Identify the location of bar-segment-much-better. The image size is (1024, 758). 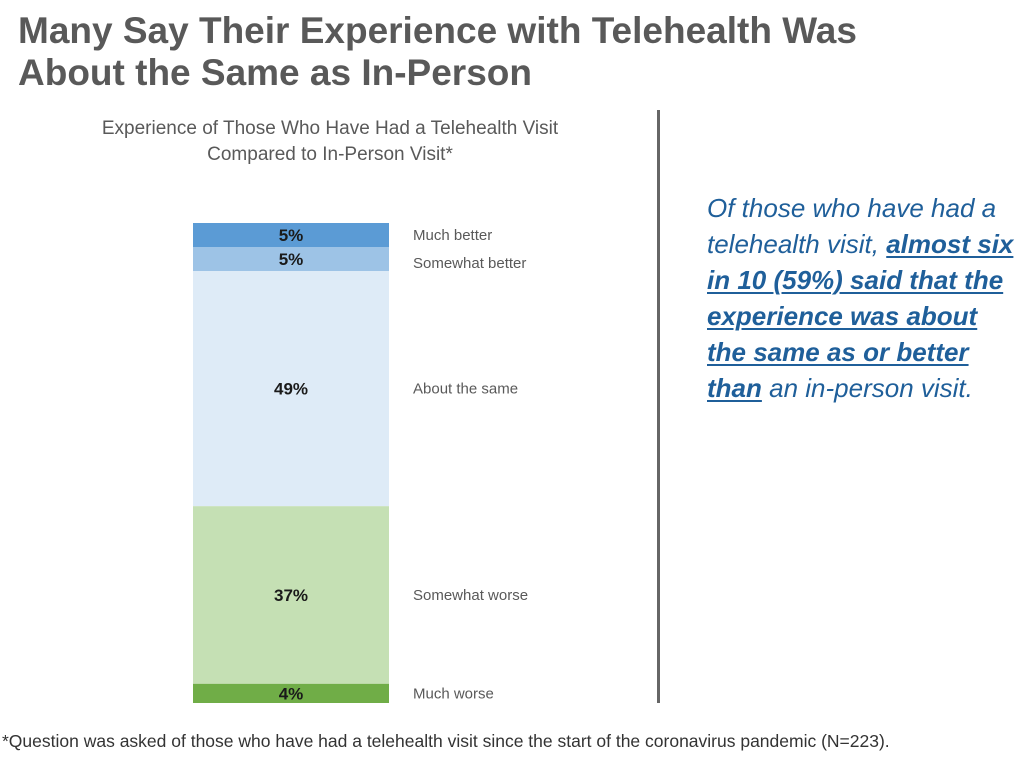
(291, 235).